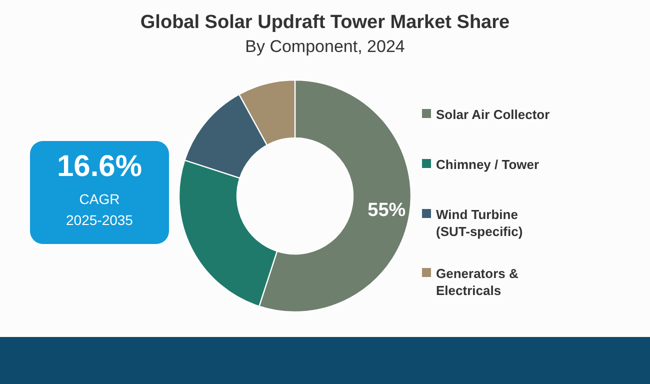 The image size is (650, 384). I want to click on legend-label: Generators & Electricals, so click(477, 282).